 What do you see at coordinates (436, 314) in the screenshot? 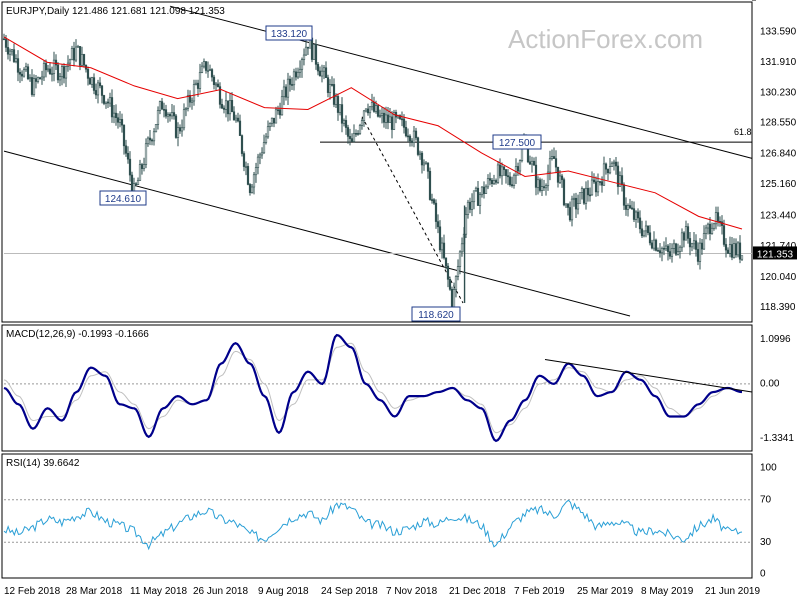
I see `annotation-118620: 118.620` at bounding box center [436, 314].